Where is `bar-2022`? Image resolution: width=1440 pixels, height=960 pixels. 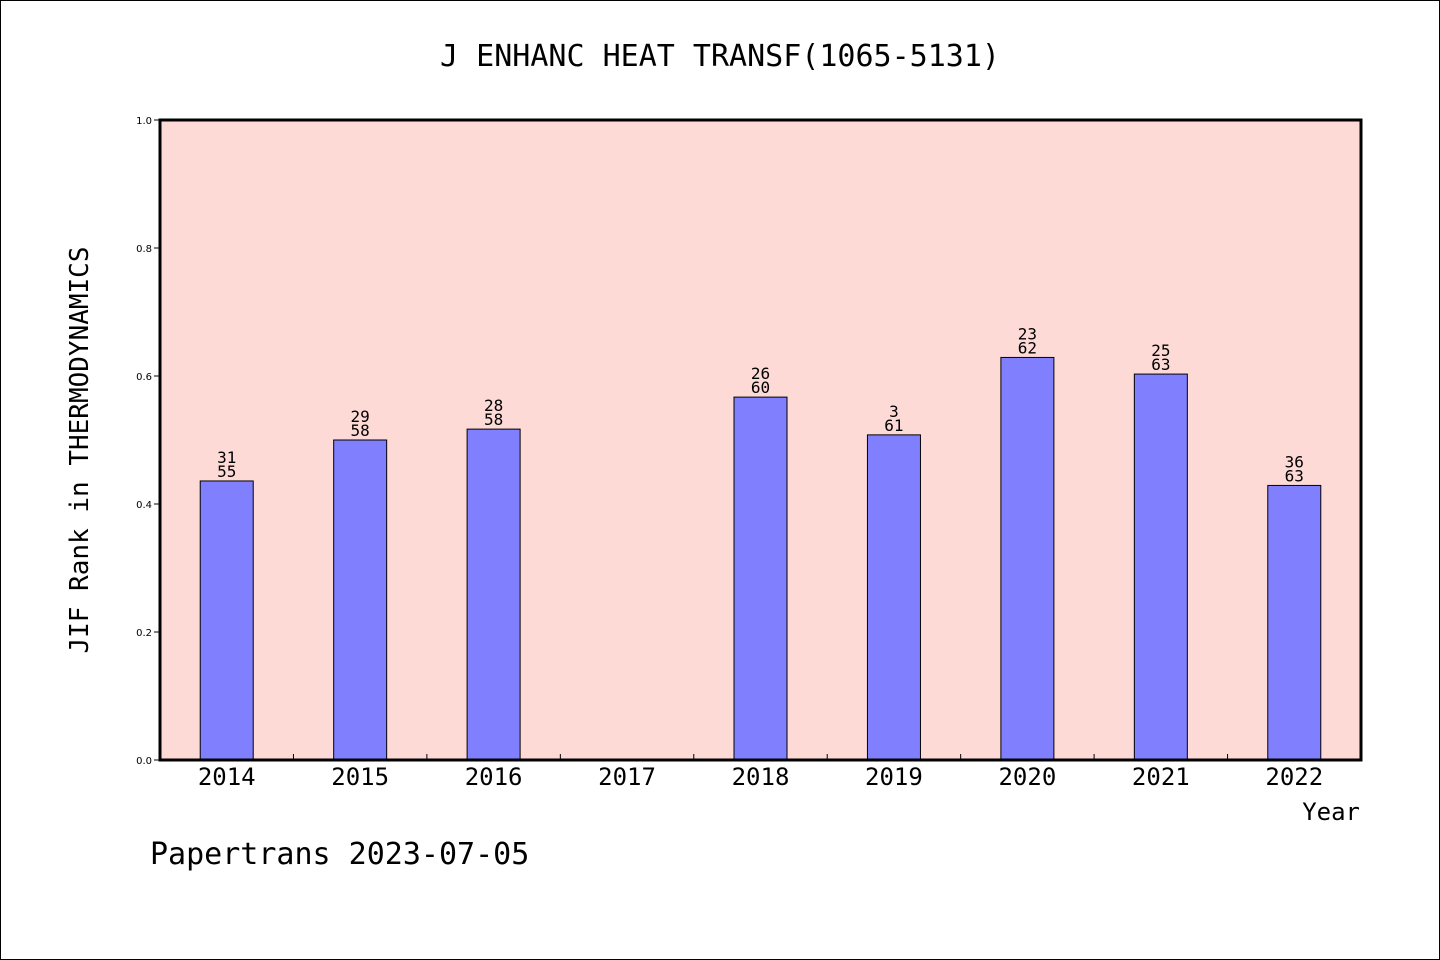 bar-2022 is located at coordinates (1294, 622).